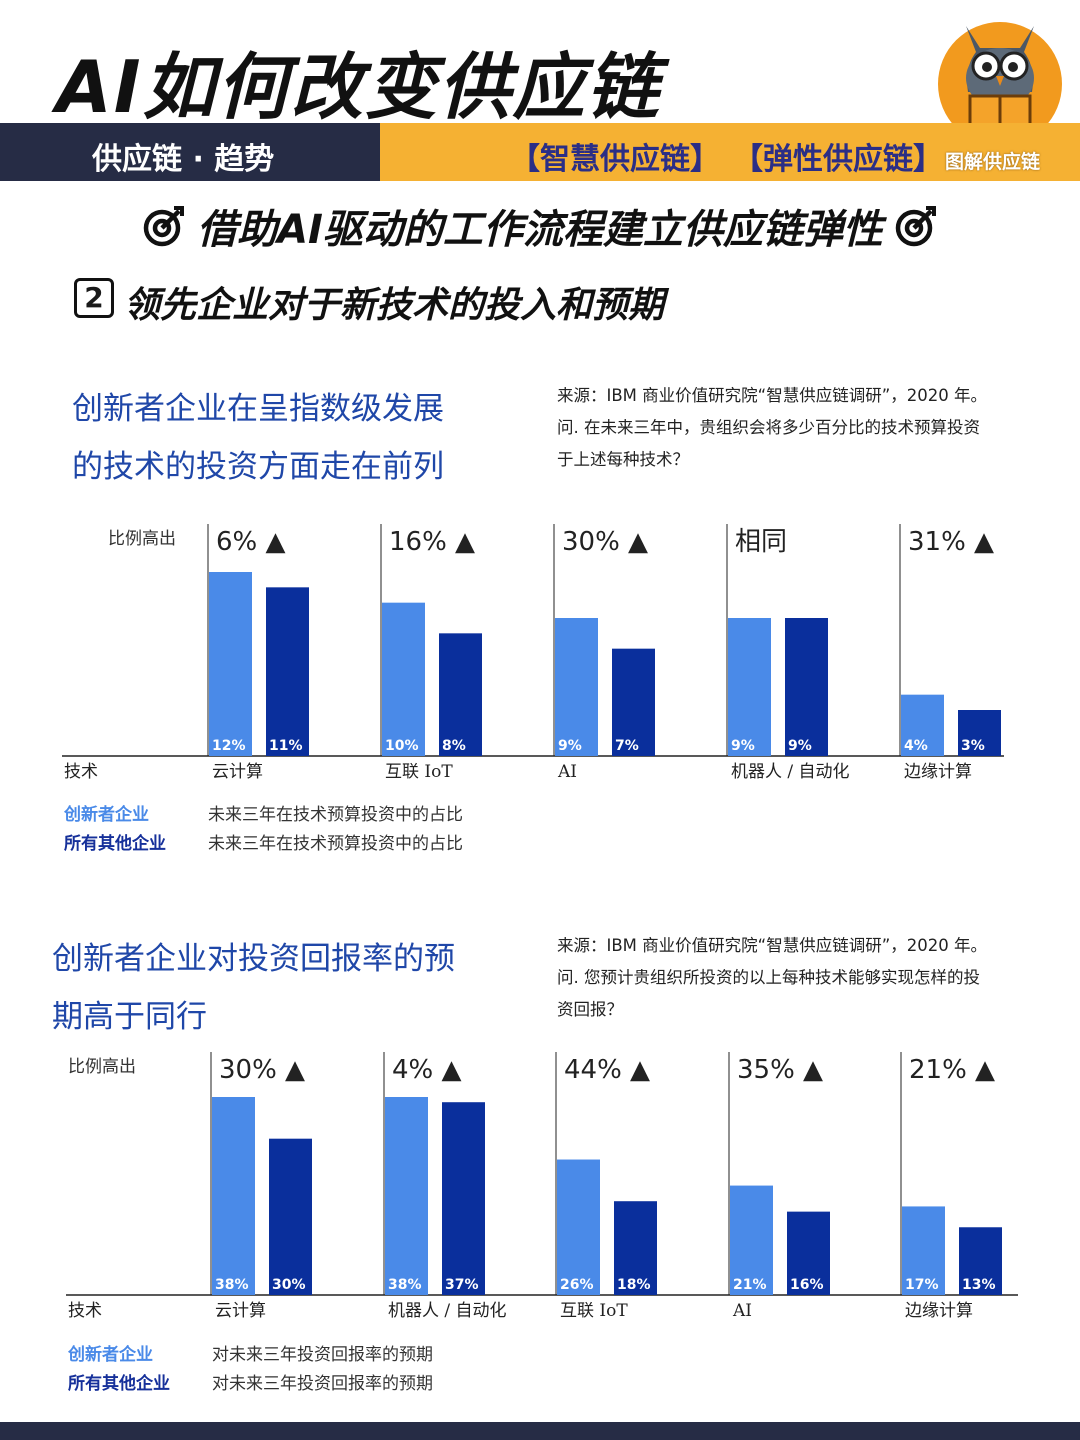 The image size is (1080, 1440). I want to click on bar-value-label: 21%, so click(750, 1285).